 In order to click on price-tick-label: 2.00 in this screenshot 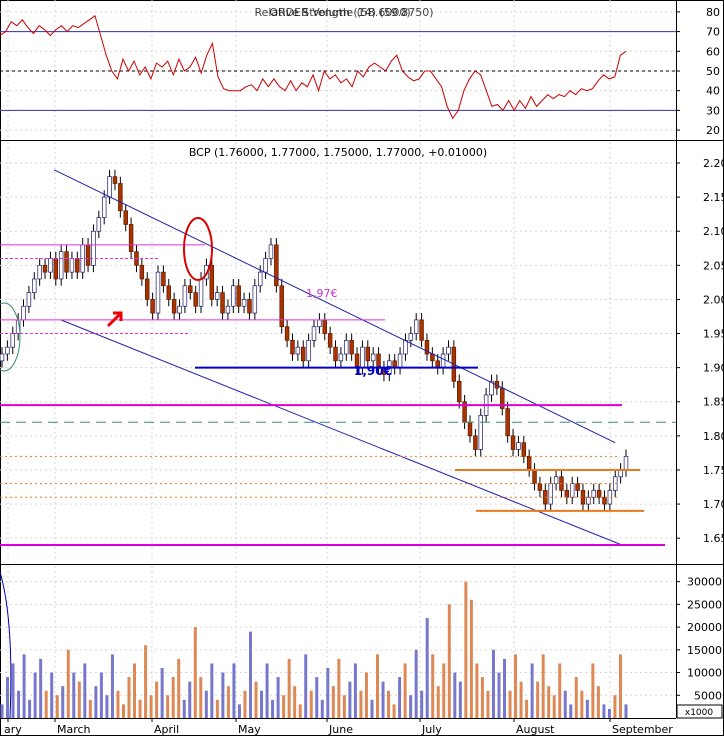, I will do `click(713, 299)`.